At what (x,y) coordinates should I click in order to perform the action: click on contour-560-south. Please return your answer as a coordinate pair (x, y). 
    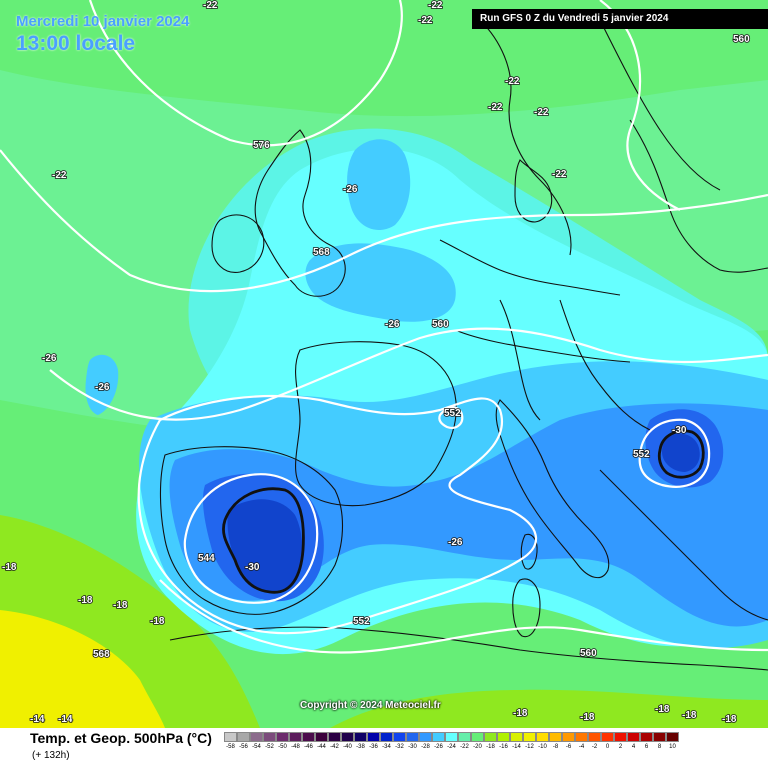
    Looking at the image, I should click on (463, 616).